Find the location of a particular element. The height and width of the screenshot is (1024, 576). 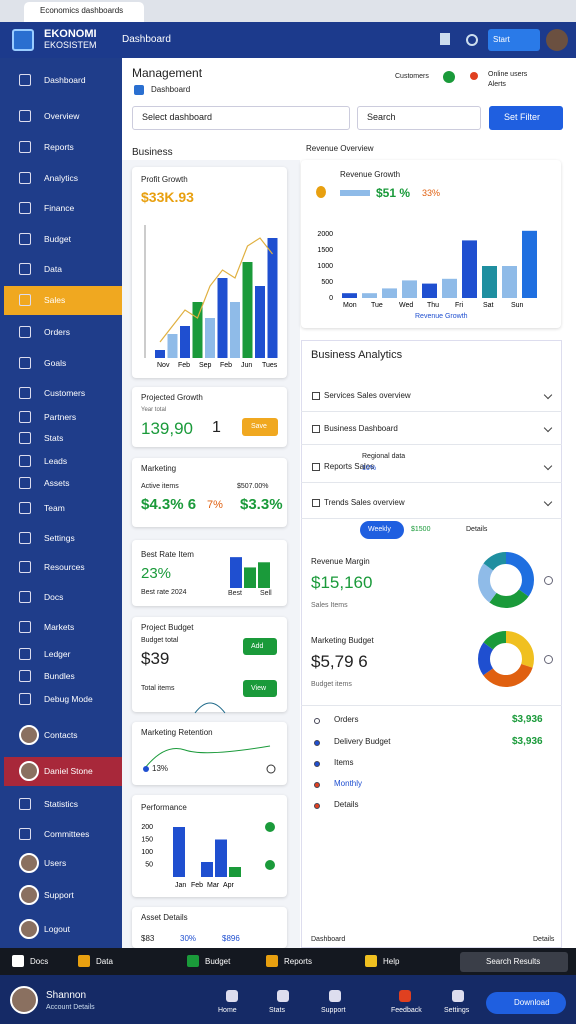

bar-icon is located at coordinates (18, 961).